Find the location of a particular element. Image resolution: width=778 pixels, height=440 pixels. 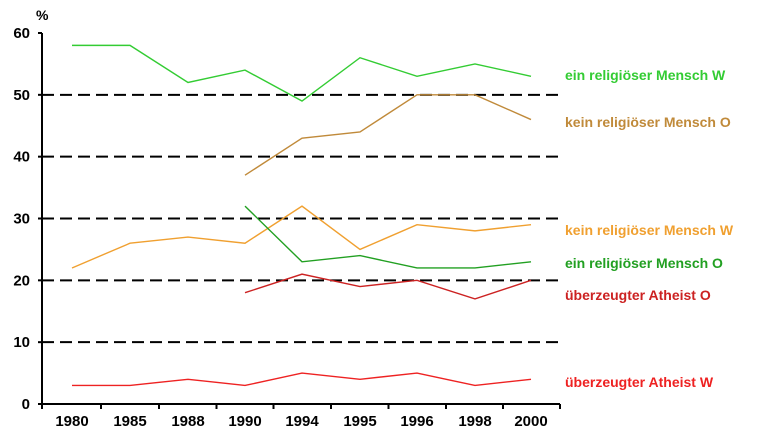

y-tick-label-10: 10 is located at coordinates (21, 342).